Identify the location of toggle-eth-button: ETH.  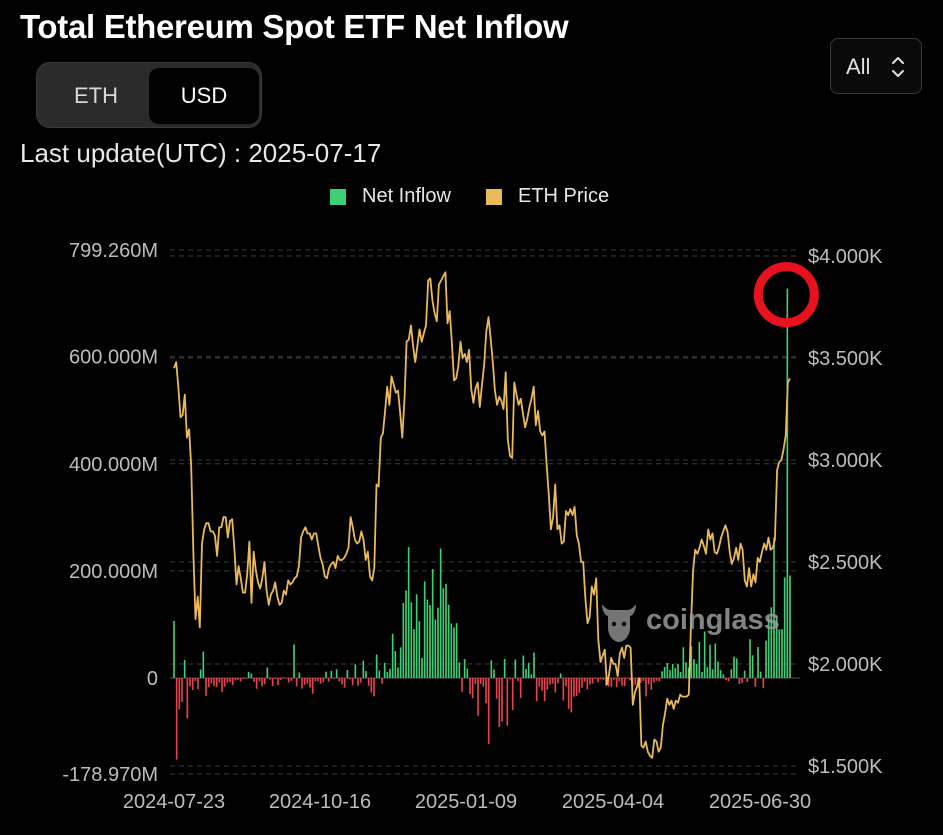
(96, 95).